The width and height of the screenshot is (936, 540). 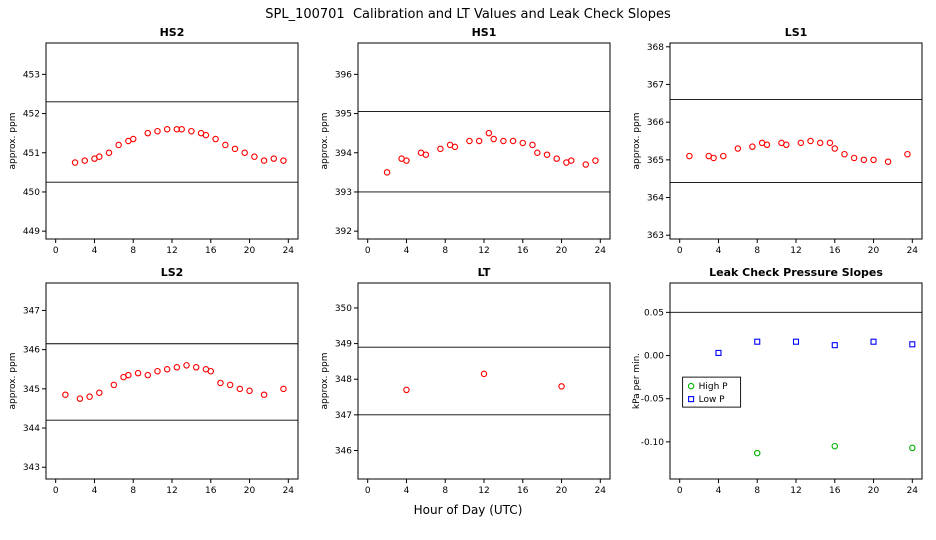 What do you see at coordinates (343, 75) in the screenshot?
I see `y-tick-label: 396` at bounding box center [343, 75].